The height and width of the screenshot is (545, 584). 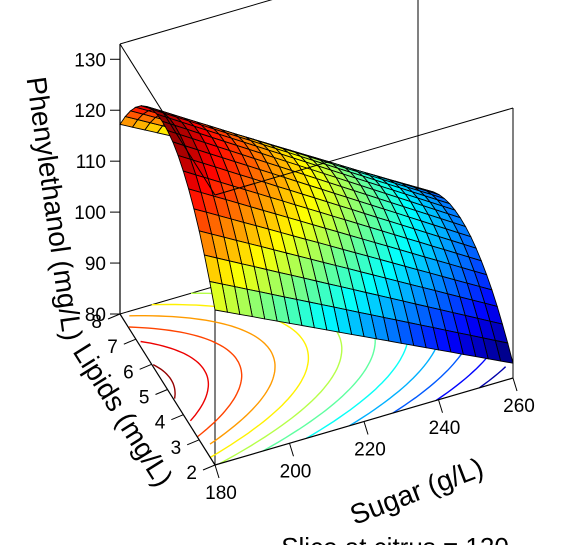 I want to click on y-tick-label: 3, so click(x=176, y=448).